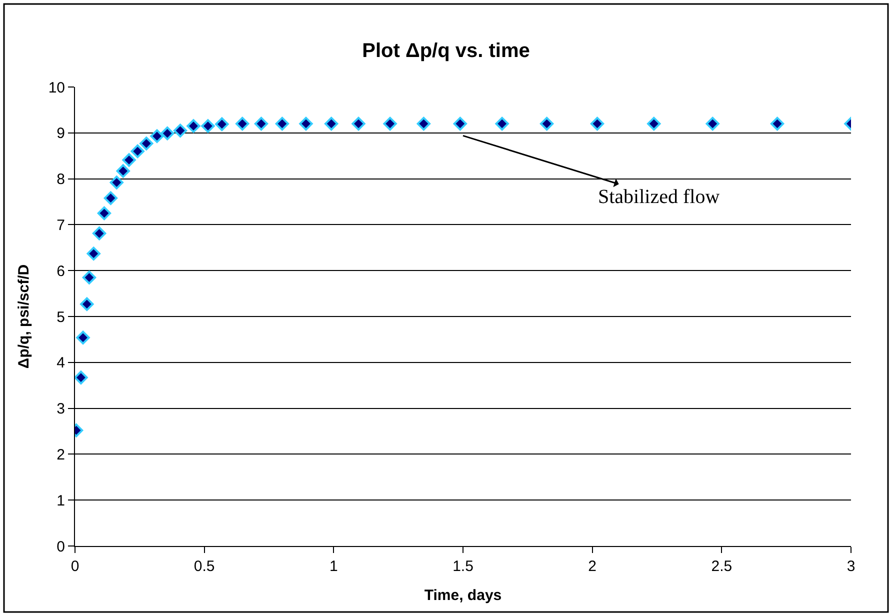 The height and width of the screenshot is (616, 892). I want to click on x-tick-label: 0.5, so click(204, 566).